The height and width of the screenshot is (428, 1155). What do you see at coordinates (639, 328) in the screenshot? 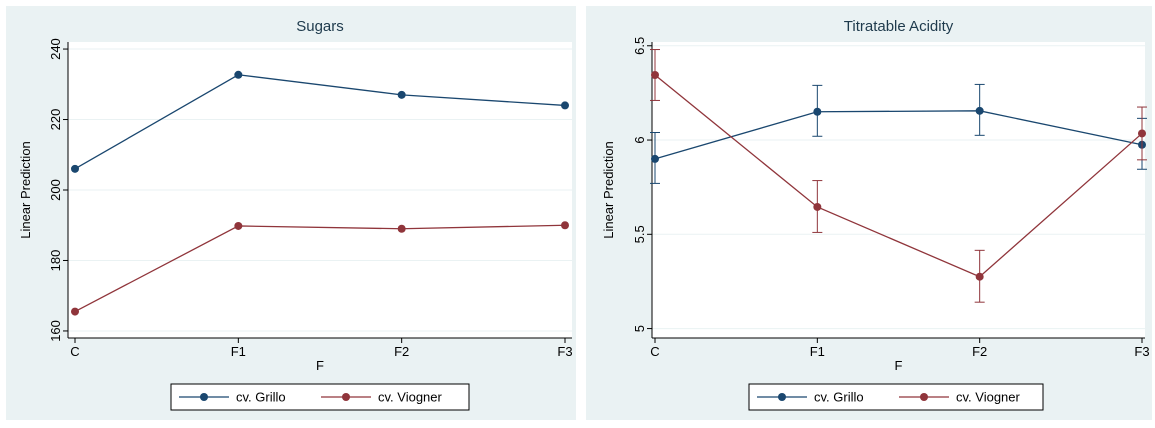
I see `y-tick-label: 5` at bounding box center [639, 328].